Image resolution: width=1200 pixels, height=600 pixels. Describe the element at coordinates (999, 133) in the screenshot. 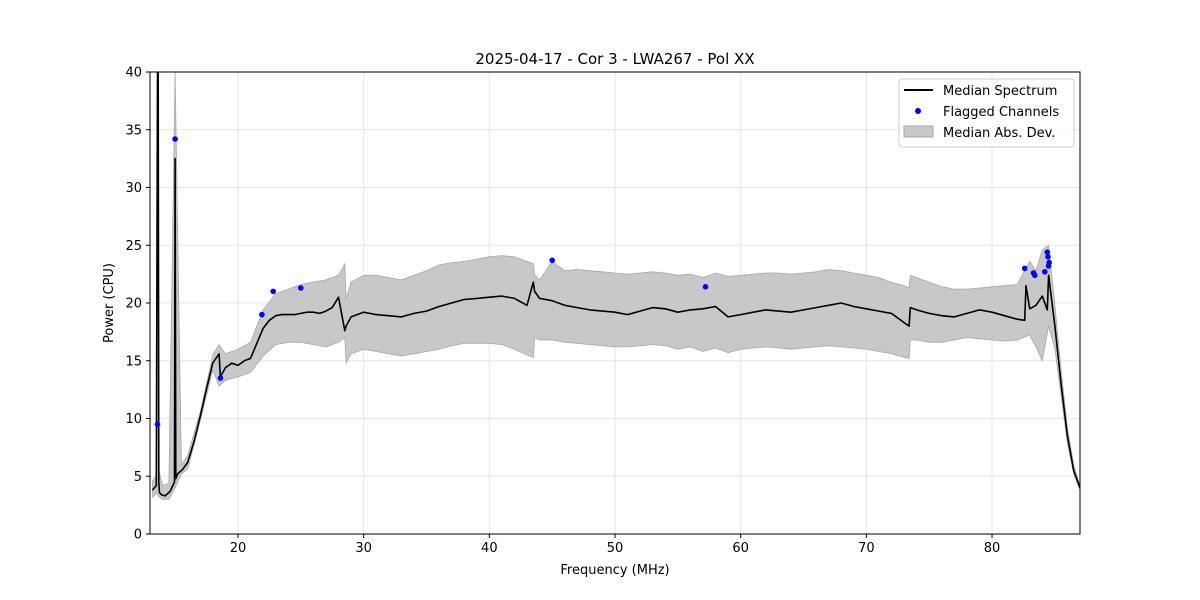

I see `legend-entry-mad: Median Abs. Dev.` at that location.